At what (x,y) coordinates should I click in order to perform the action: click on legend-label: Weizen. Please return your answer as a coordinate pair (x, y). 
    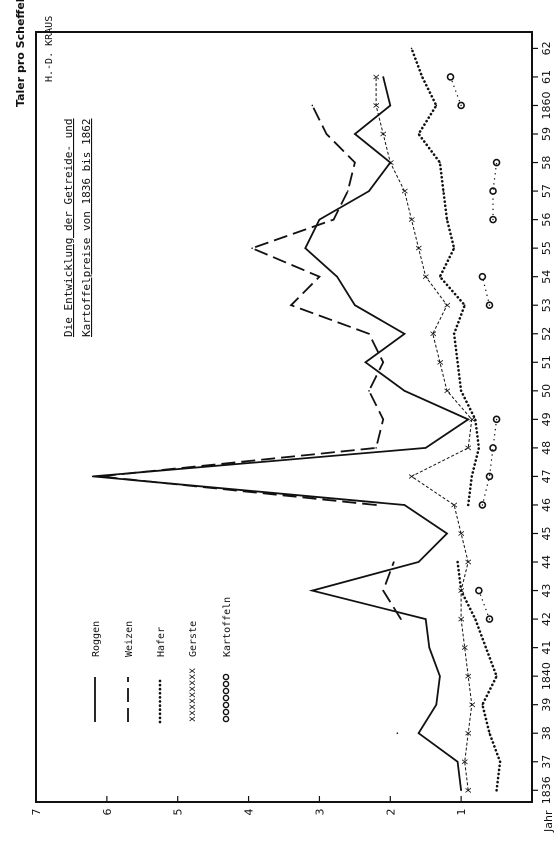
    Looking at the image, I should click on (129, 639).